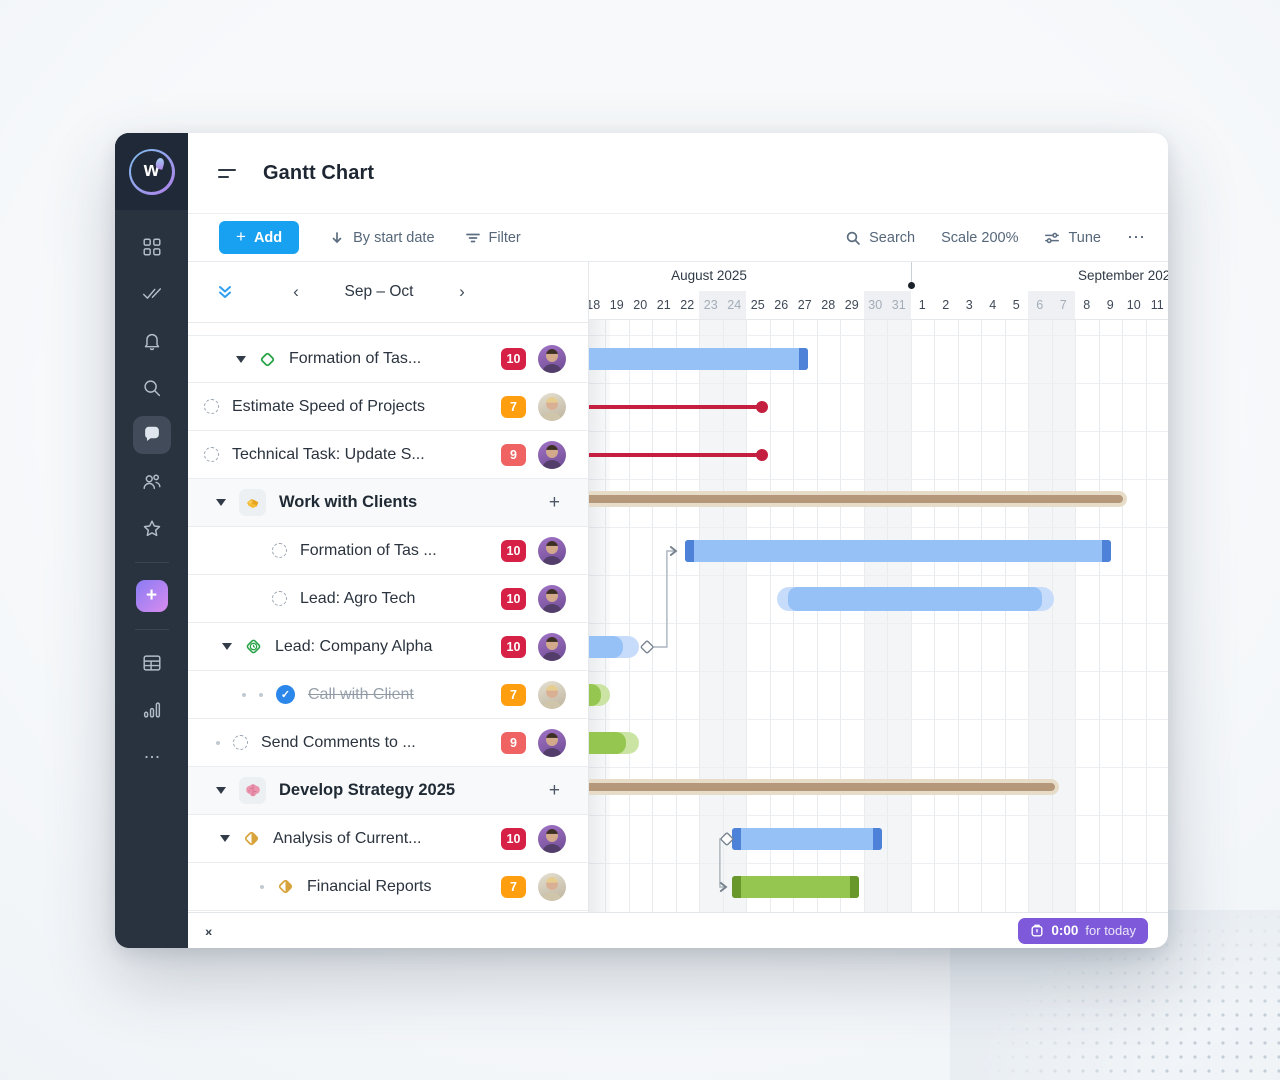  What do you see at coordinates (462, 291) in the screenshot?
I see `range-next-button: ›` at bounding box center [462, 291].